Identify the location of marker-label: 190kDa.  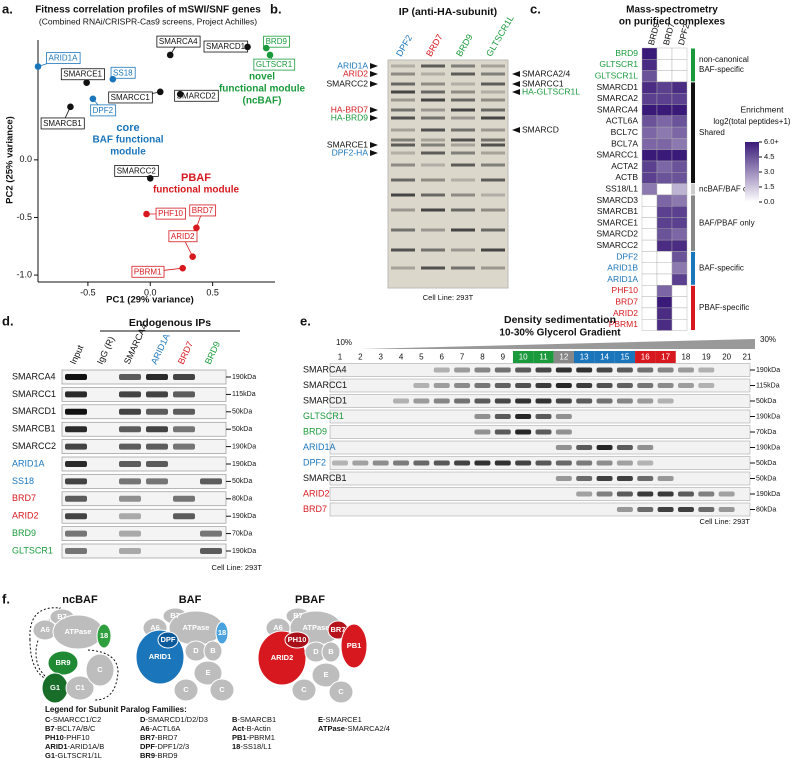
(244, 464).